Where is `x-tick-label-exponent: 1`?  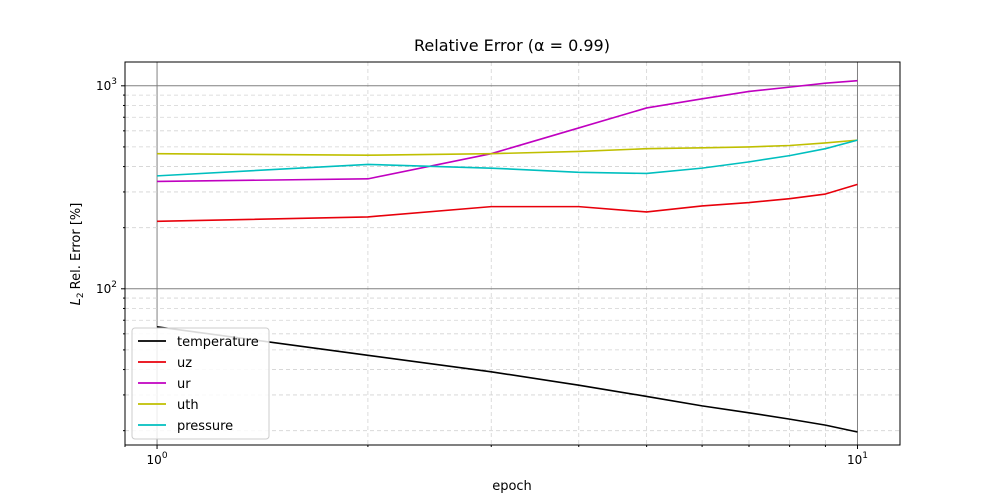 x-tick-label-exponent: 1 is located at coordinates (865, 456).